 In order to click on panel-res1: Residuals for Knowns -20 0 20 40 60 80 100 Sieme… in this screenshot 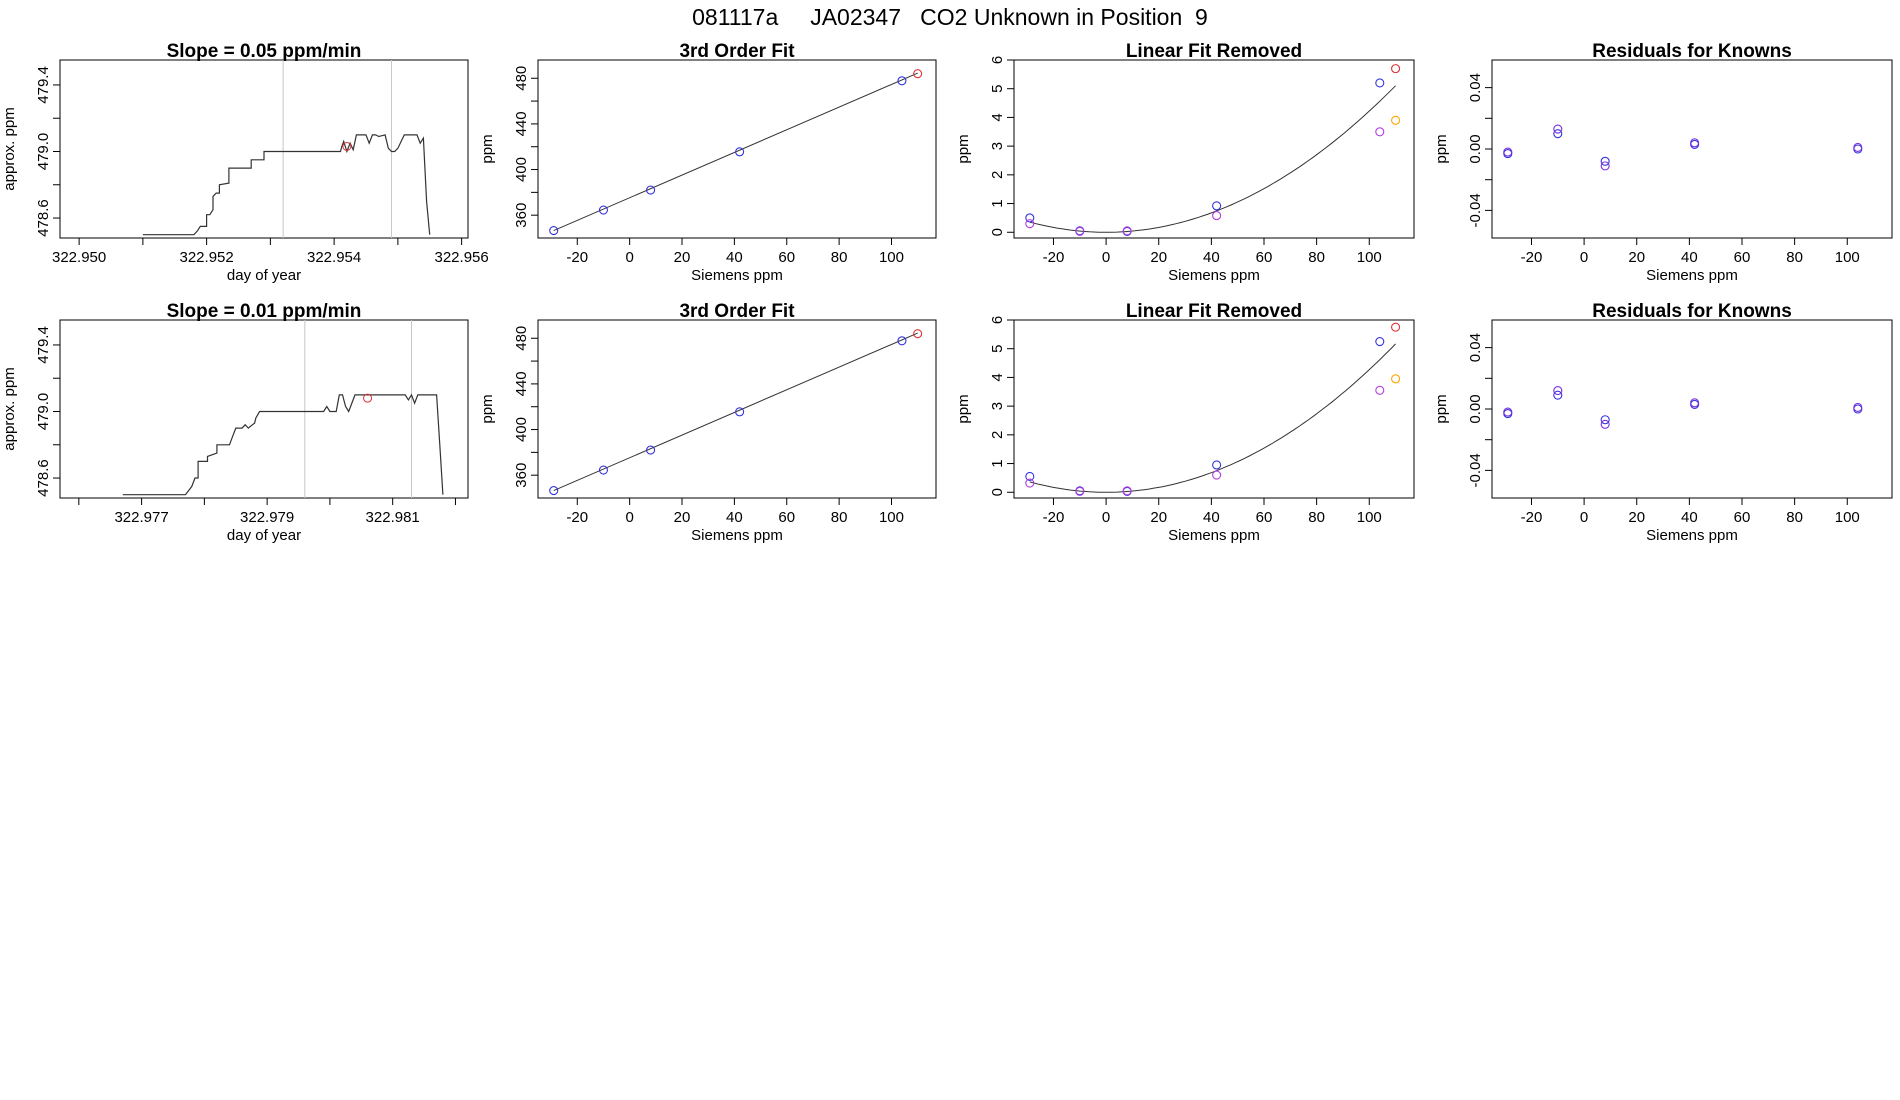, I will do `click(1663, 162)`.